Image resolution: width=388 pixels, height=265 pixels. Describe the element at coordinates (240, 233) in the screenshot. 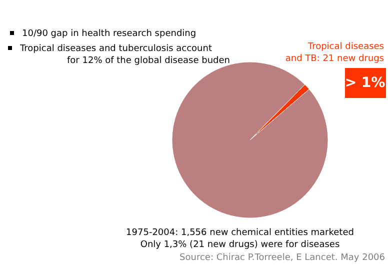

I see `text: 1975-2004: 1,556 new chemical entities marketed` at that location.